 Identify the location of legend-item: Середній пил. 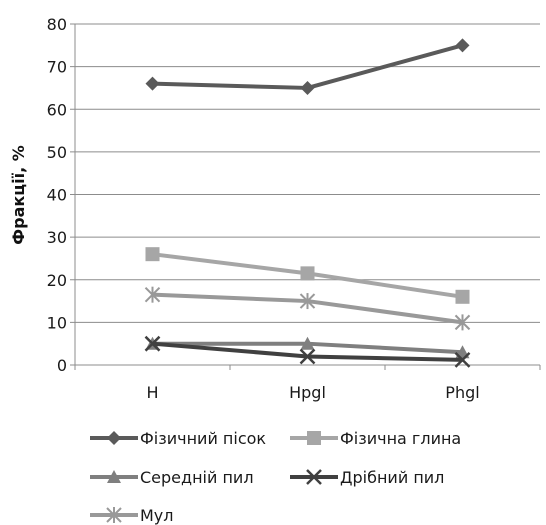
(172, 477).